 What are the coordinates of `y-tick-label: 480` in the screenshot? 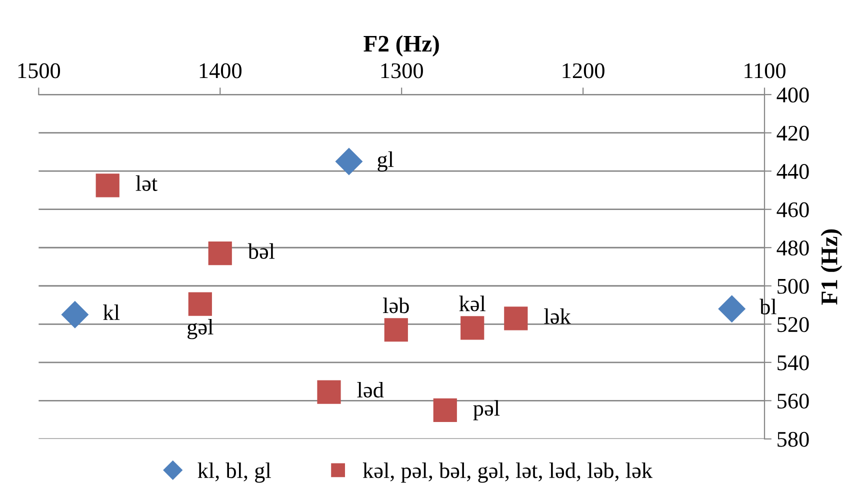 It's located at (792, 248).